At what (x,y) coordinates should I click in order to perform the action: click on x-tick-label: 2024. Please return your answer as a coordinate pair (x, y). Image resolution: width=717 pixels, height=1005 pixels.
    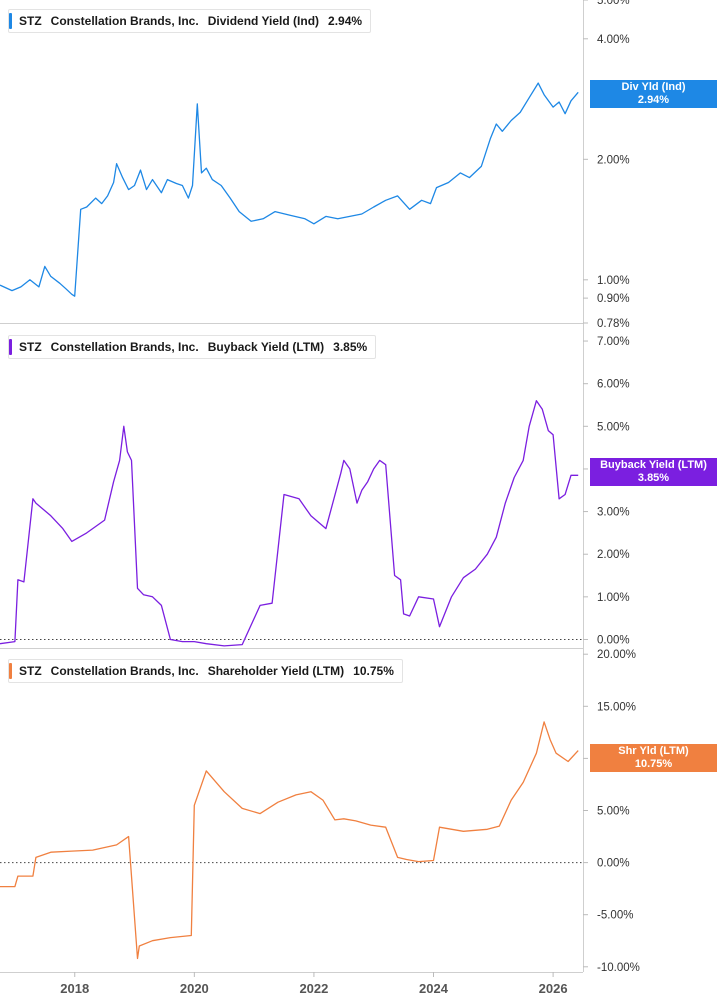
    Looking at the image, I should click on (434, 988).